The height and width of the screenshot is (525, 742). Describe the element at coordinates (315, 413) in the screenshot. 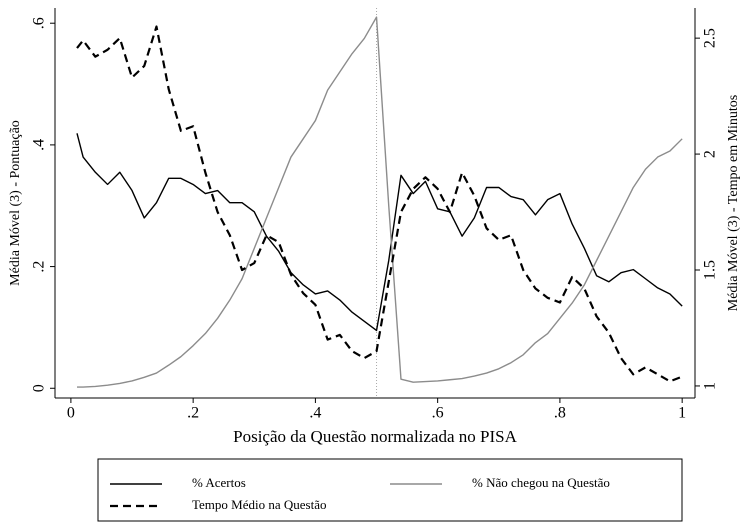

I see `x-tick-label: .4` at that location.